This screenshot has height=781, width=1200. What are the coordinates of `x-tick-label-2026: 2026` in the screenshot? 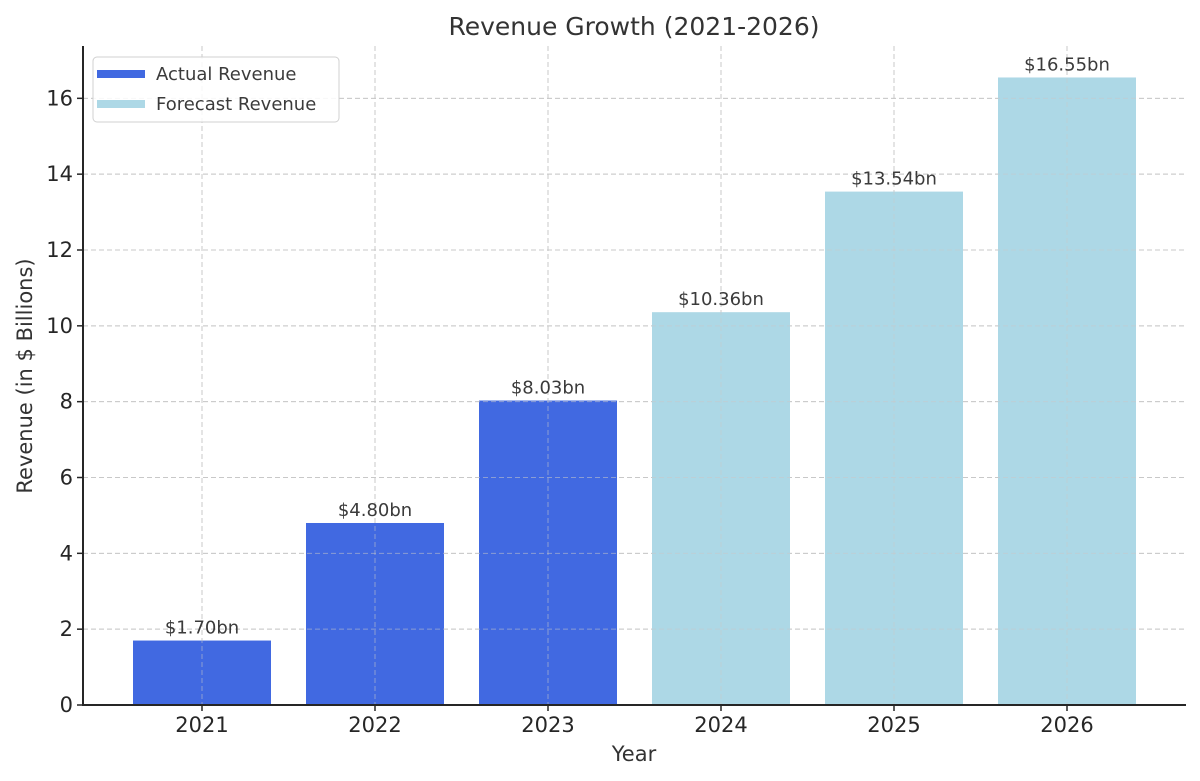 It's located at (1066, 725).